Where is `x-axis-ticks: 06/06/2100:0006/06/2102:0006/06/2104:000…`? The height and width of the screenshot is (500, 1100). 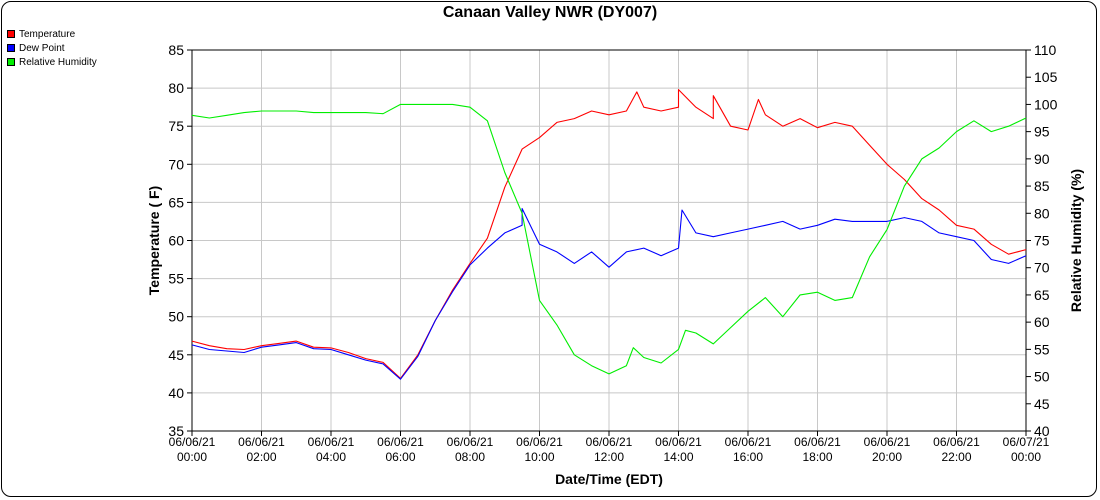
x-axis-ticks: 06/06/2100:0006/06/2102:0006/06/2104:000… is located at coordinates (609, 447).